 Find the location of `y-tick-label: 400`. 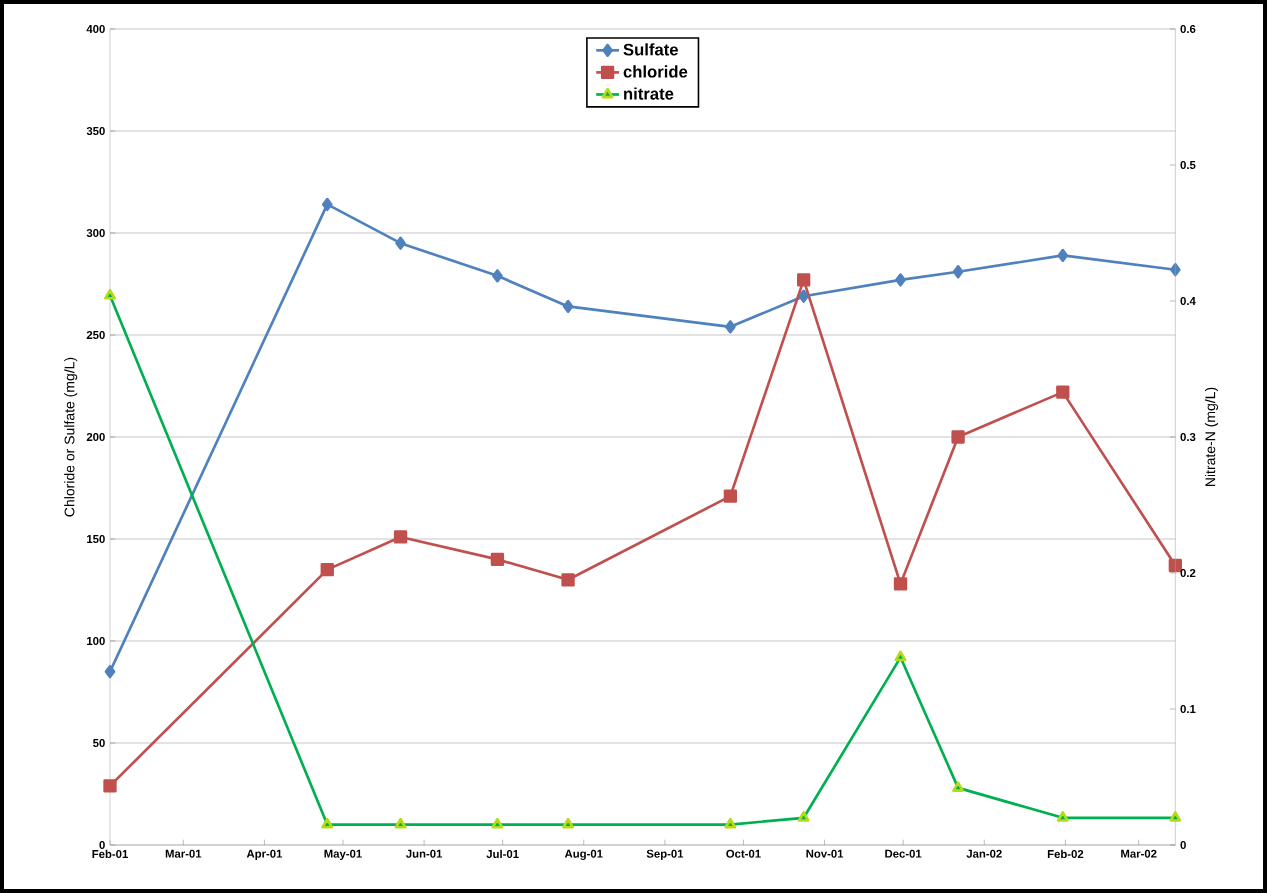

y-tick-label: 400 is located at coordinates (95, 28).